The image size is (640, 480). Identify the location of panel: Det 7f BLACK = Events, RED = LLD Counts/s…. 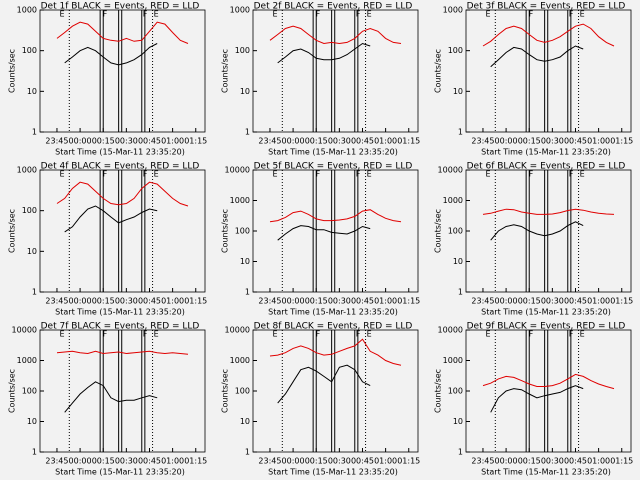
(108, 399).